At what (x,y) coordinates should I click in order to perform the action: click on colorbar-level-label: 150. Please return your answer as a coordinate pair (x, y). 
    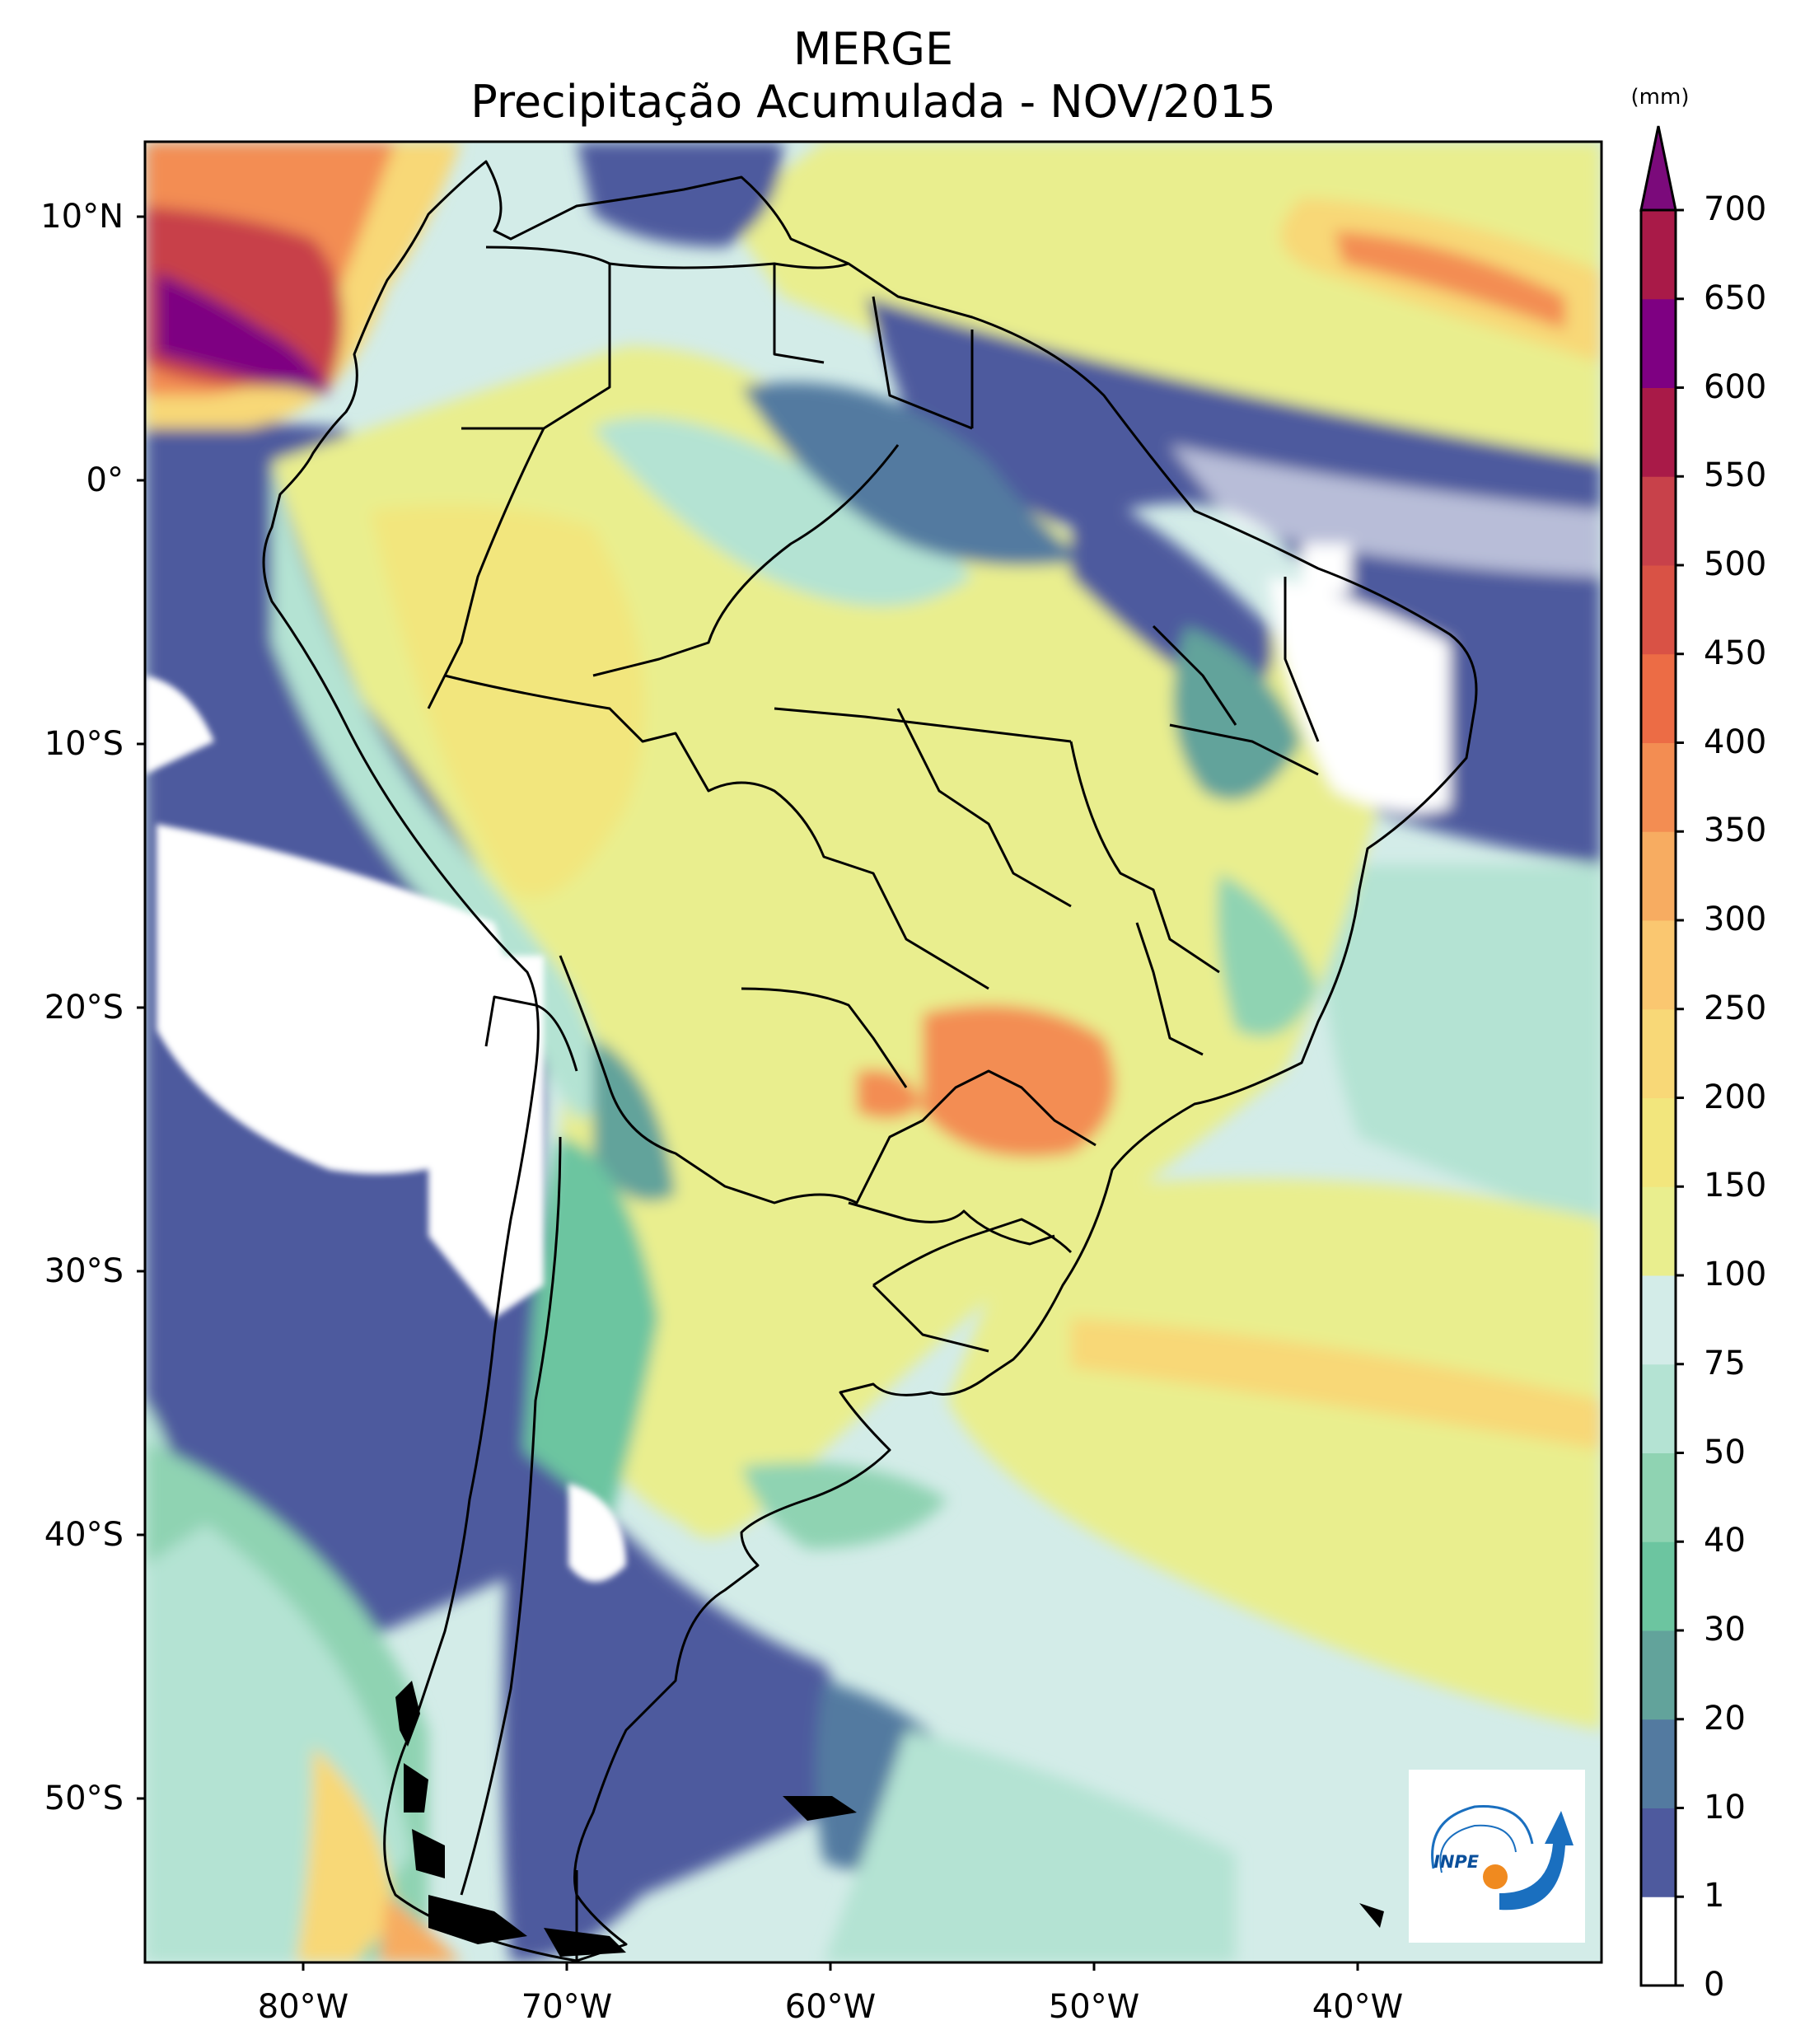
    Looking at the image, I should click on (1736, 1186).